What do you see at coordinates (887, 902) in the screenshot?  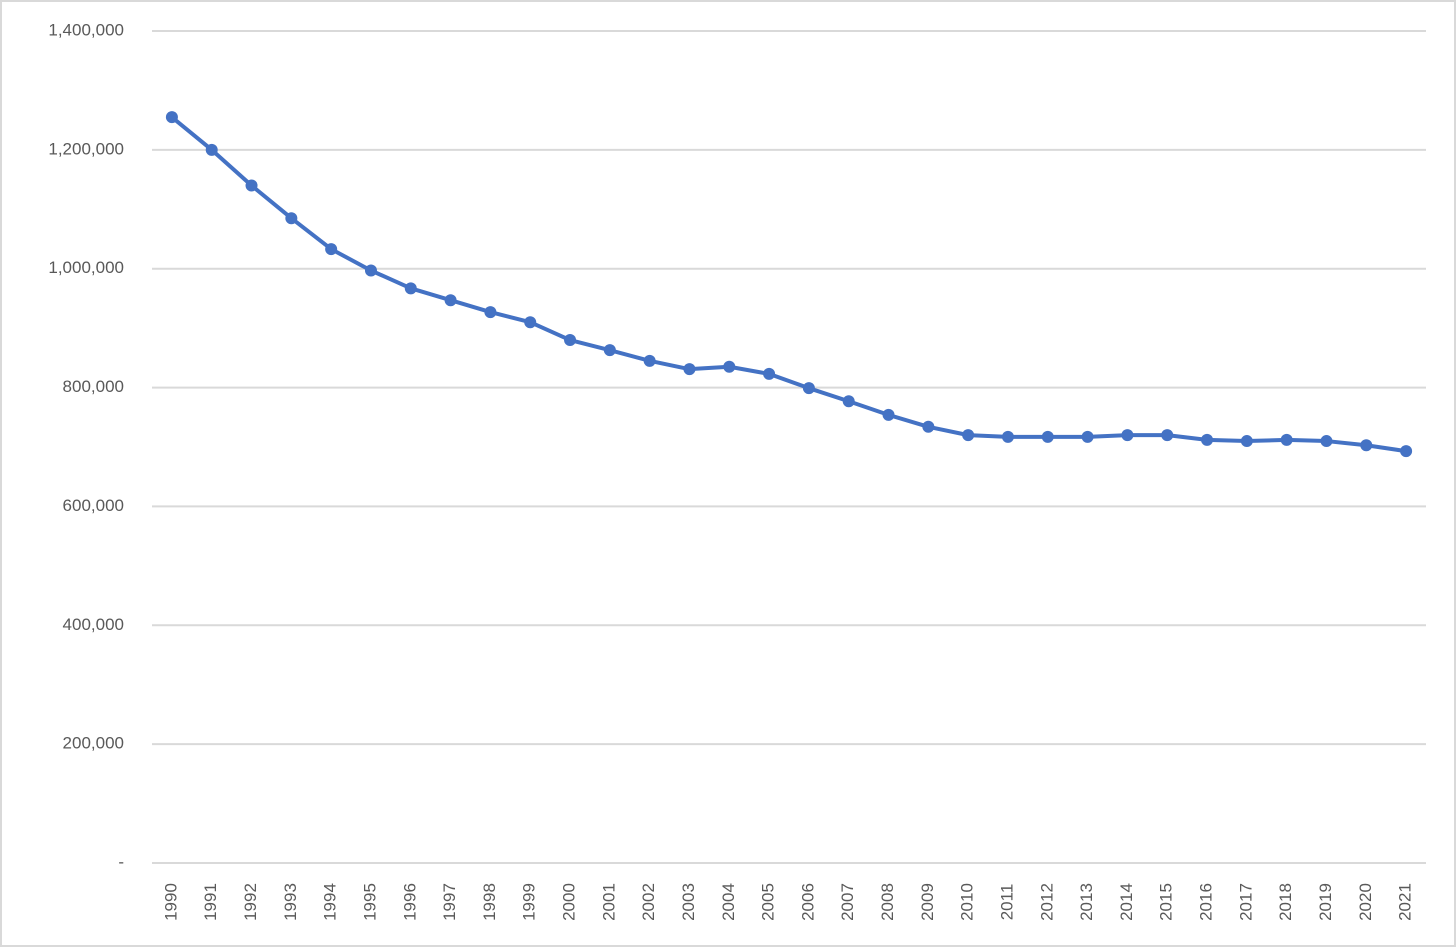 I see `x-tick-label: 2008` at bounding box center [887, 902].